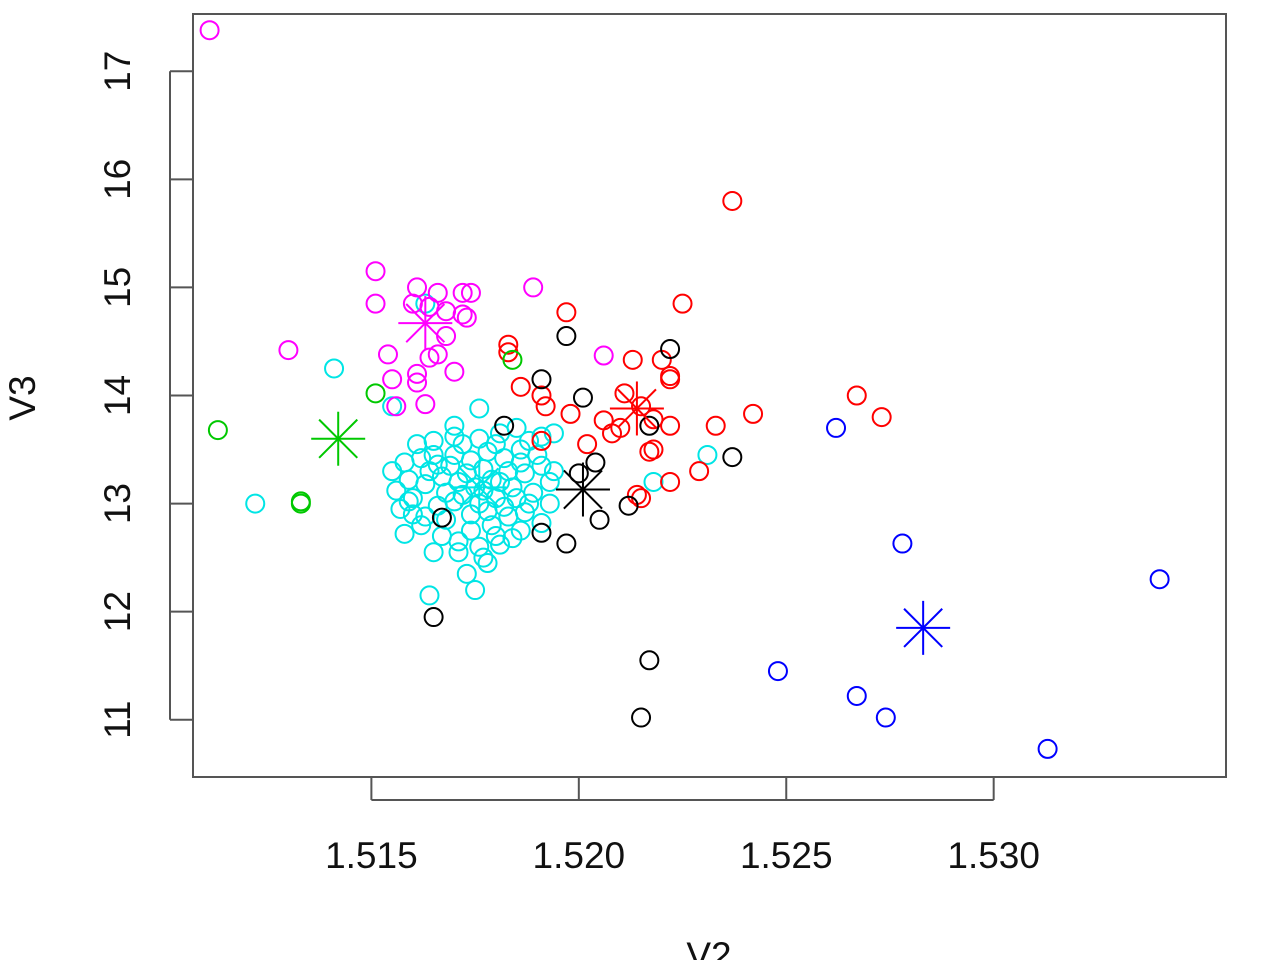 Image resolution: width=1280 pixels, height=960 pixels. What do you see at coordinates (786, 855) in the screenshot?
I see `x-tick-label: 1.525` at bounding box center [786, 855].